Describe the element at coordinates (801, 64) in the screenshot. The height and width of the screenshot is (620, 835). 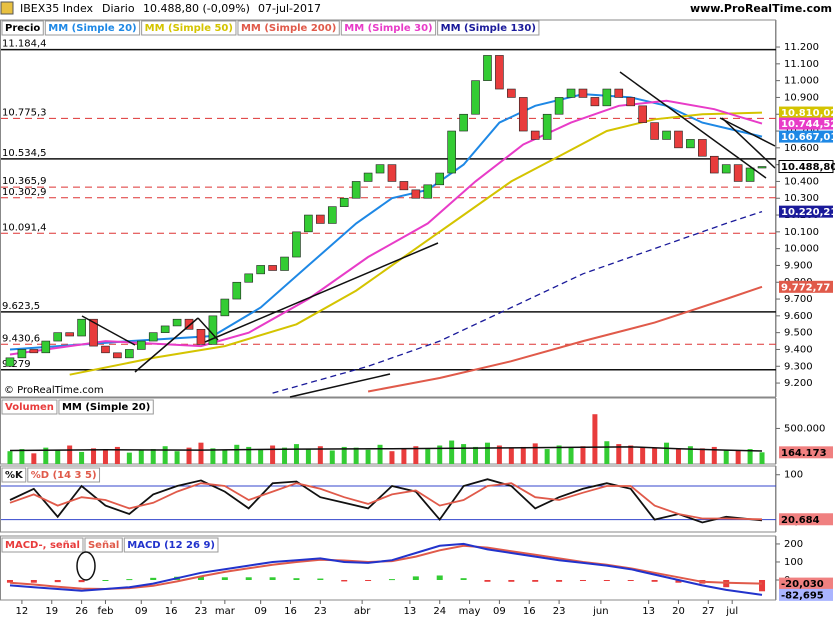
I see `y-tick-label: 11.100` at that location.